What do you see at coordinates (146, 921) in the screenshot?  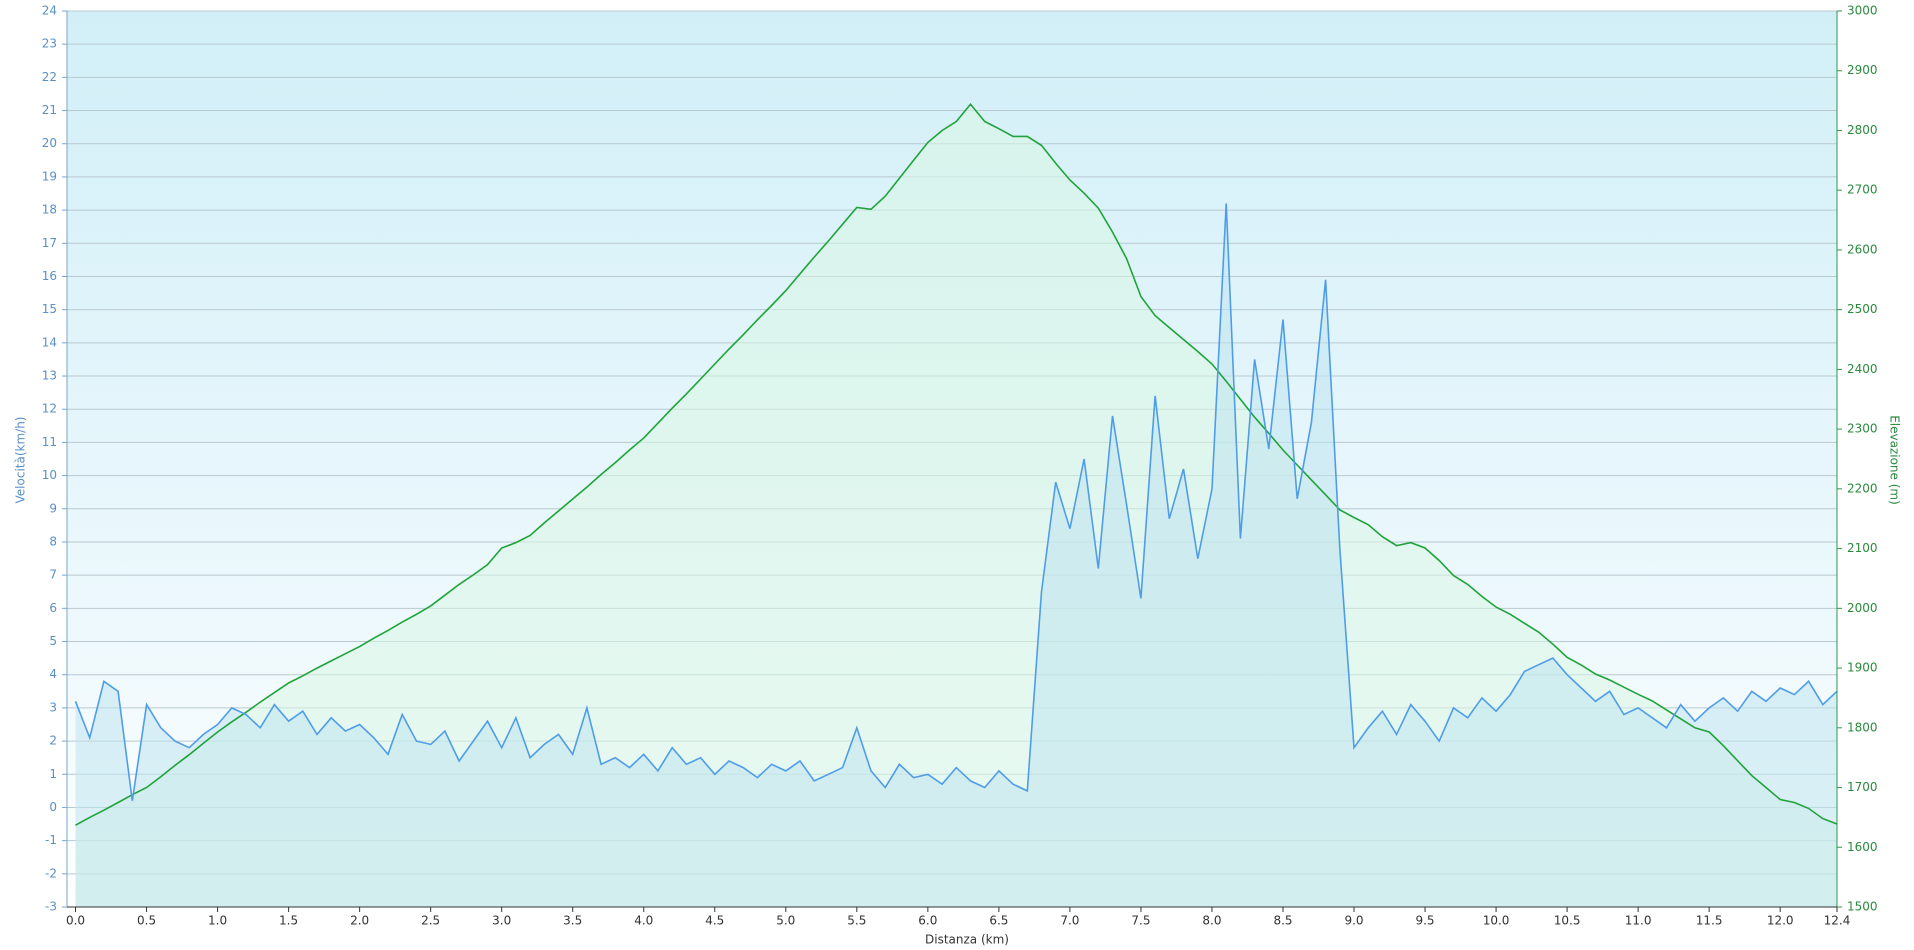 I see `x-tick-label: 0.5` at bounding box center [146, 921].